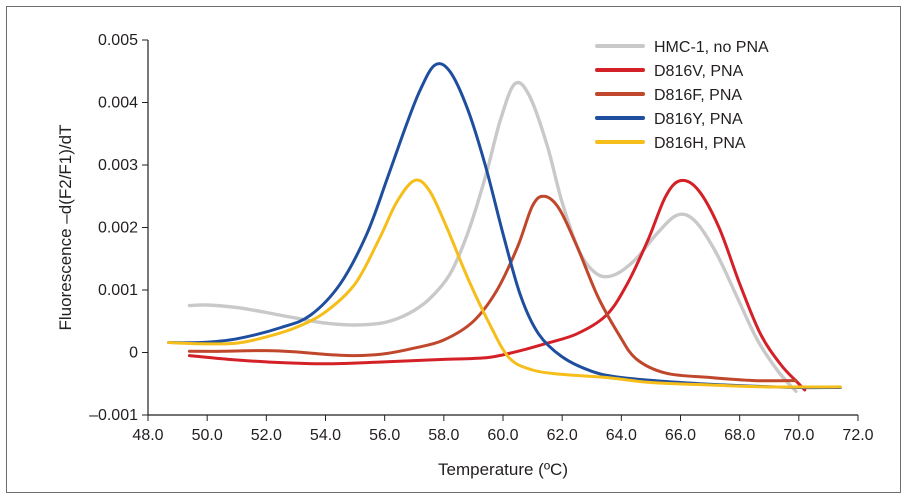  Describe the element at coordinates (711, 47) in the screenshot. I see `legend-label: HMC-1, no PNA` at that location.